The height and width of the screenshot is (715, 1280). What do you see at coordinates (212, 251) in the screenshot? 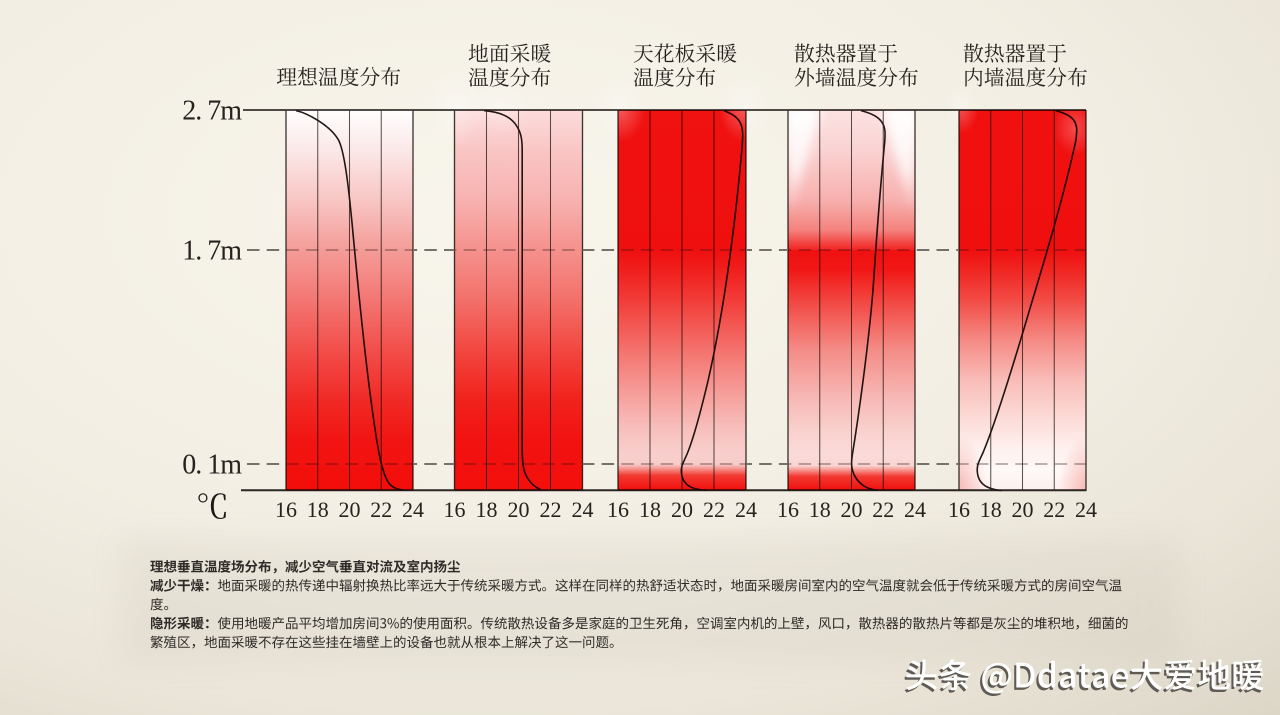
I see `svg-text: 1. 7m` at bounding box center [212, 251].